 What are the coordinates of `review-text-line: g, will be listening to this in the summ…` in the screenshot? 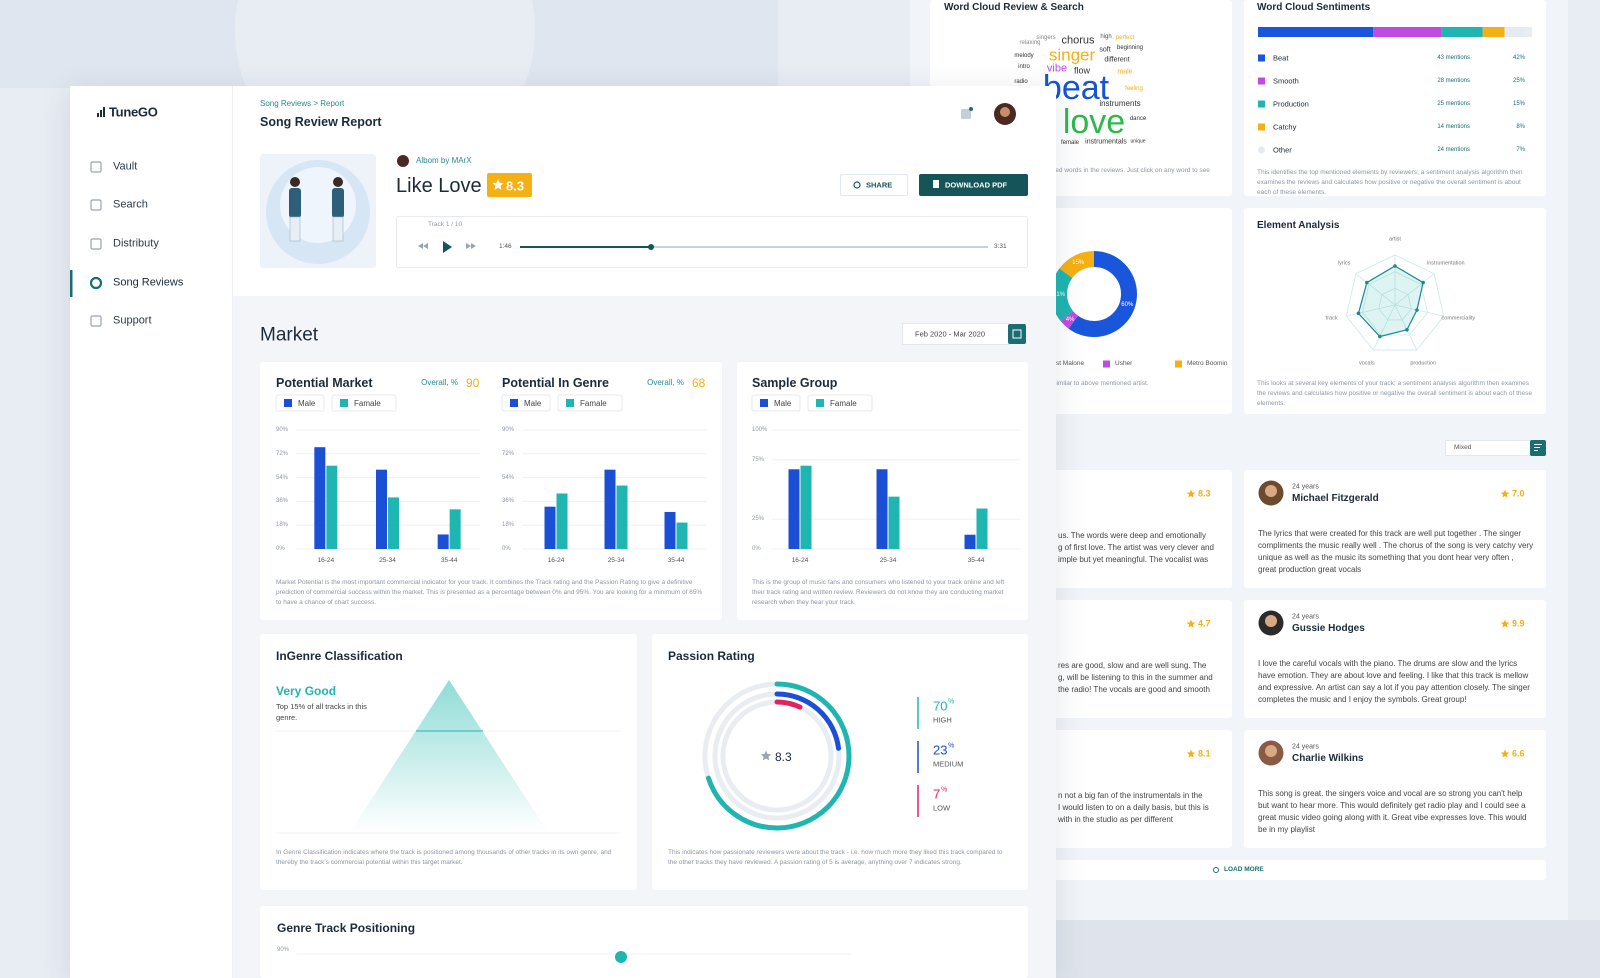 It's located at (1135, 677).